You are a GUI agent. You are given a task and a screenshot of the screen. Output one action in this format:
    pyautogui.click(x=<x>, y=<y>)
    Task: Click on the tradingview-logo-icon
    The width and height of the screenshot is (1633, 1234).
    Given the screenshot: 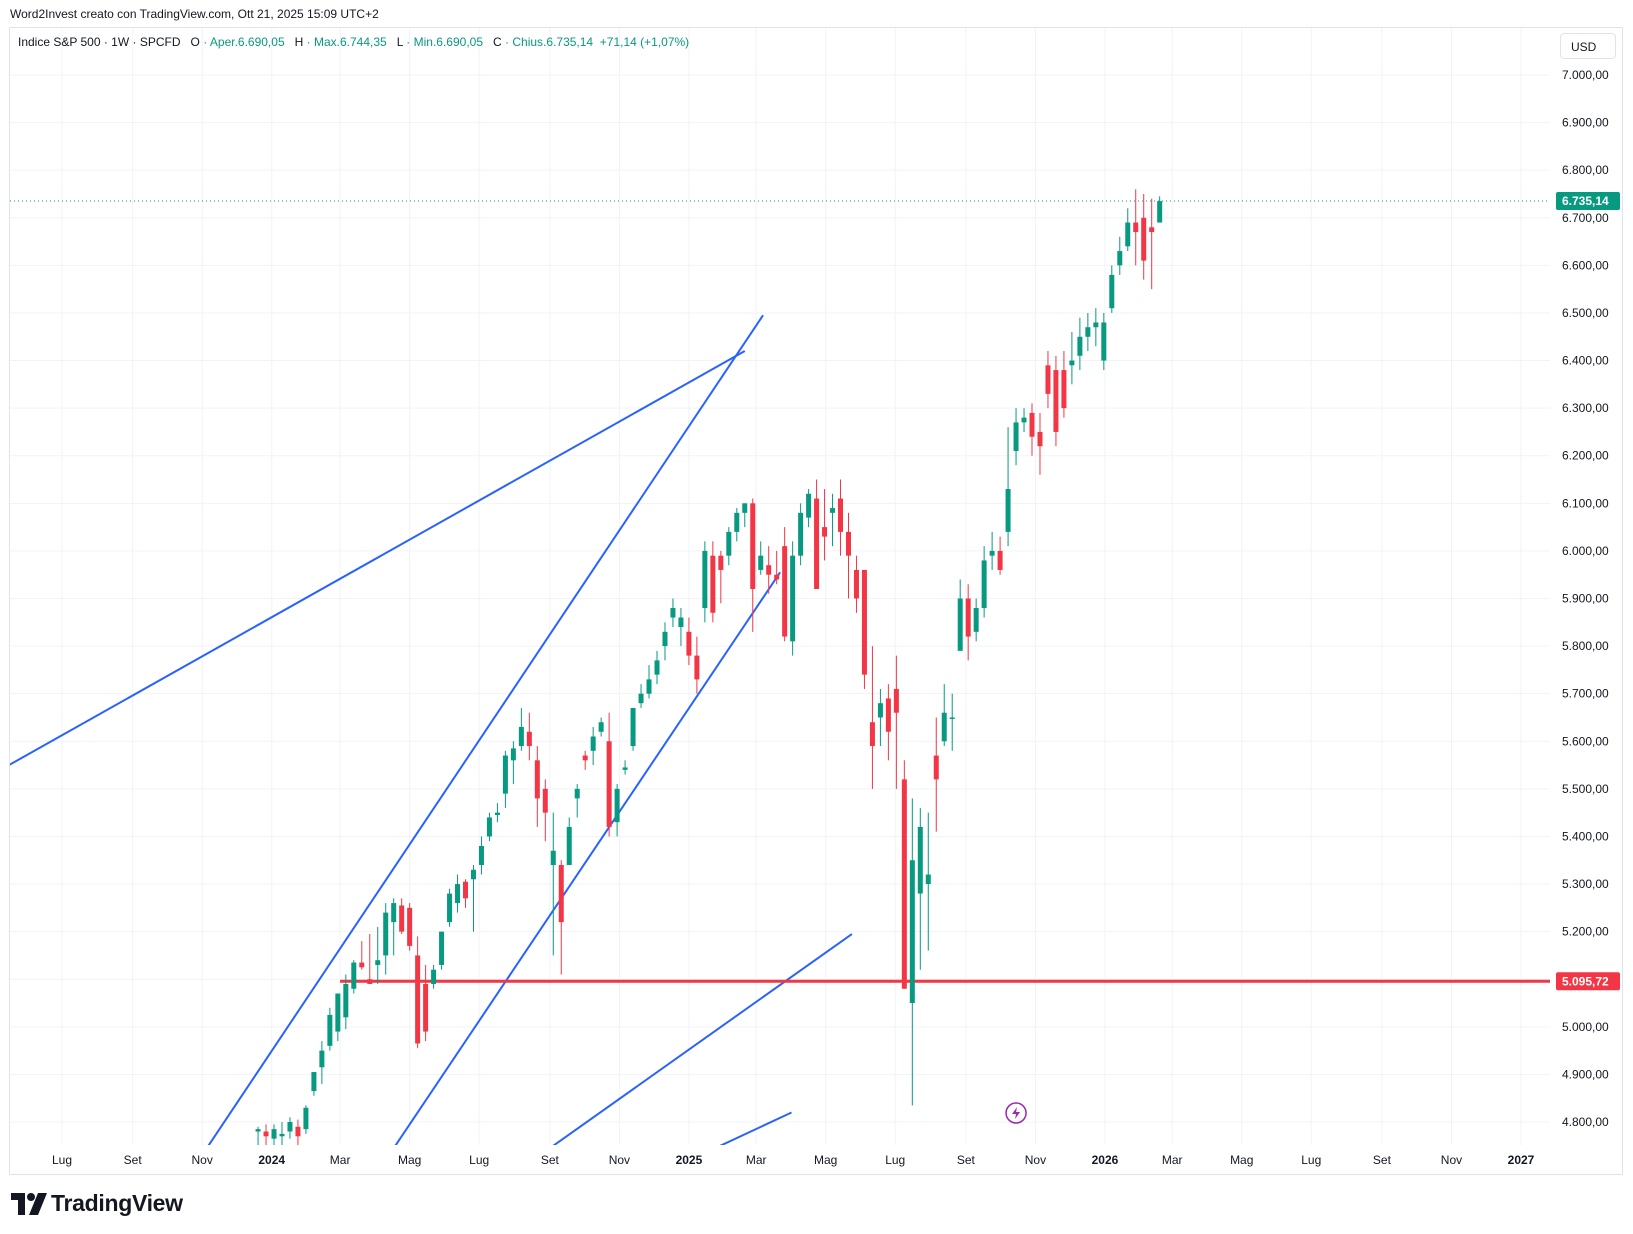 What is the action you would take?
    pyautogui.click(x=29, y=1203)
    